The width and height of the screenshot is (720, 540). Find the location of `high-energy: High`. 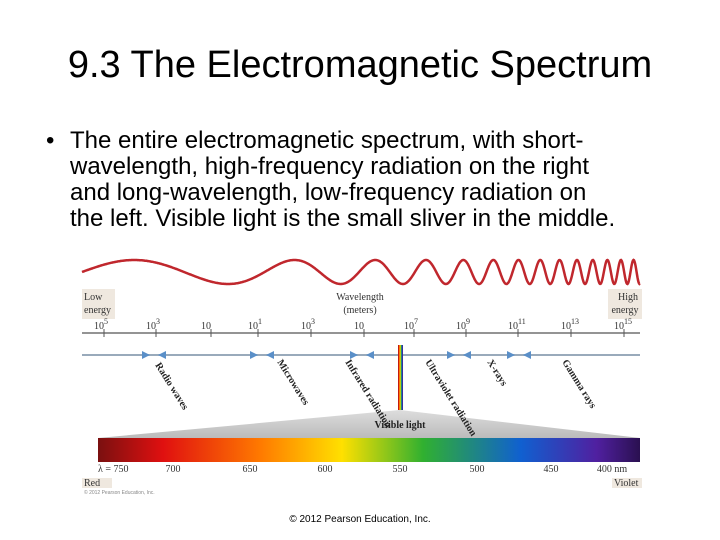

high-energy: High is located at coordinates (628, 297).